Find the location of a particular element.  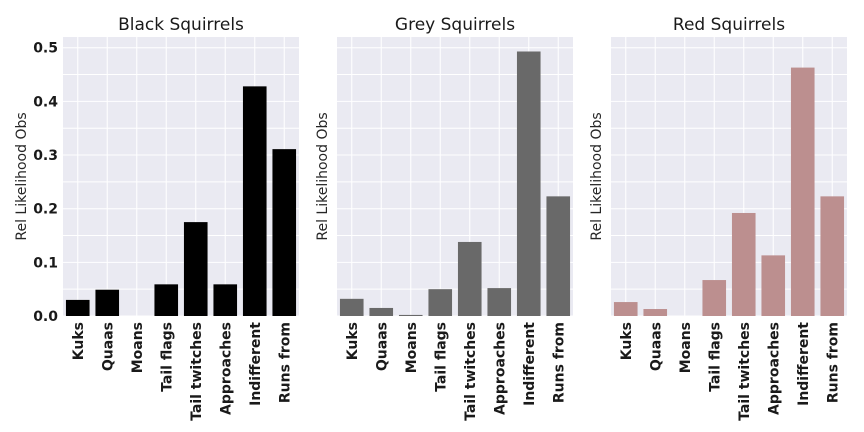

y-tick-label: 0.4 is located at coordinates (45, 102).